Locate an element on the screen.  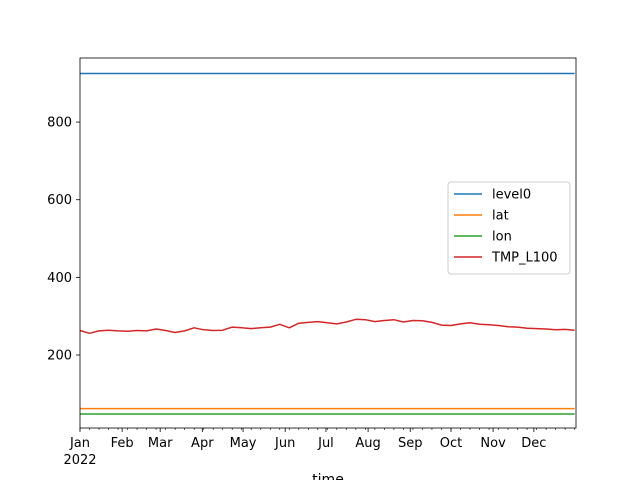
x-tick-label: Nov is located at coordinates (493, 443).